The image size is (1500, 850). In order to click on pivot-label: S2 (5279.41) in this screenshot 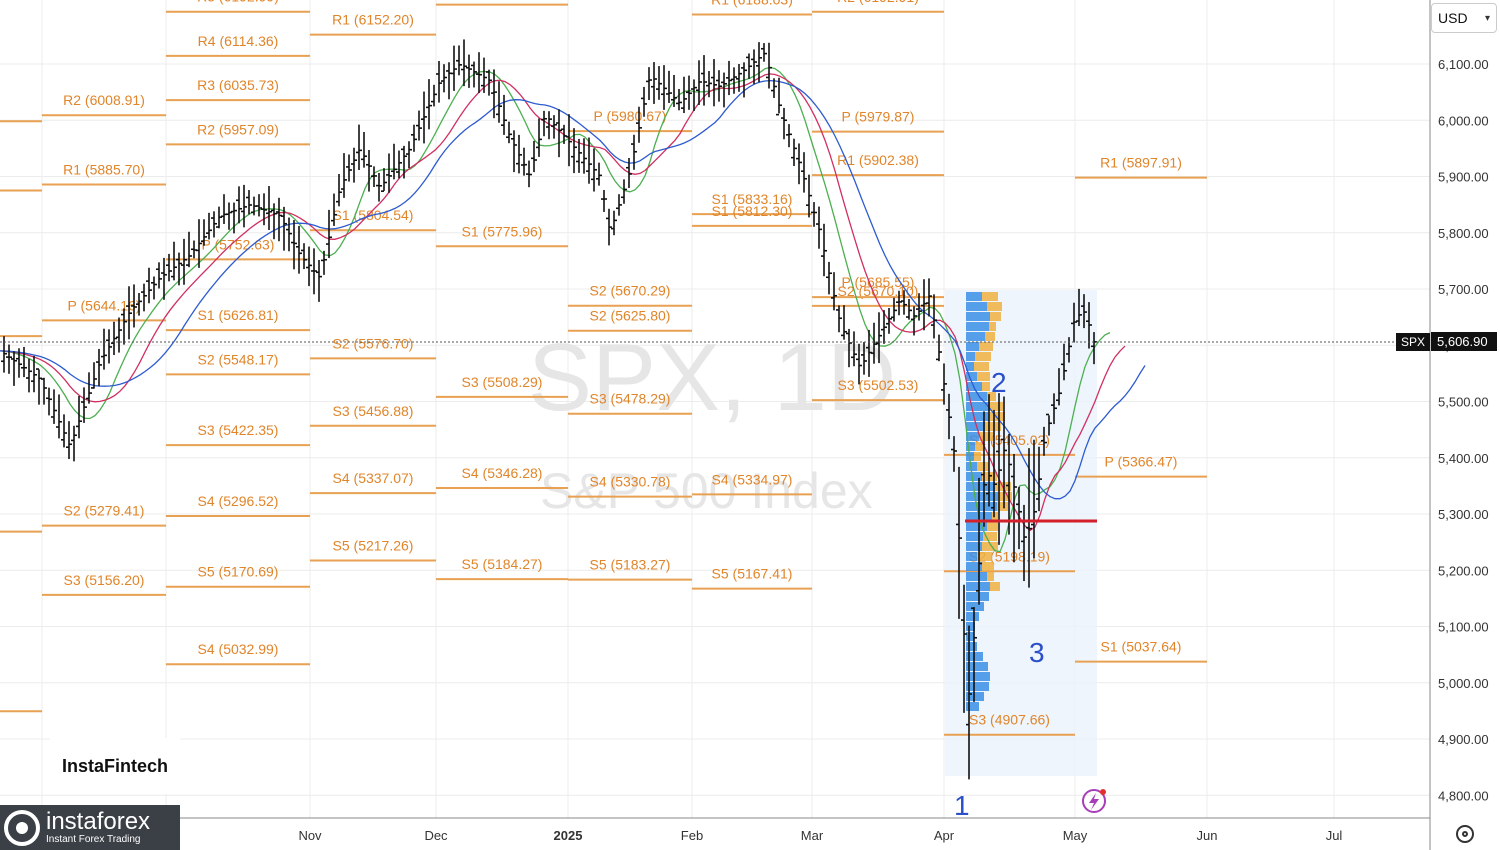, I will do `click(104, 511)`.